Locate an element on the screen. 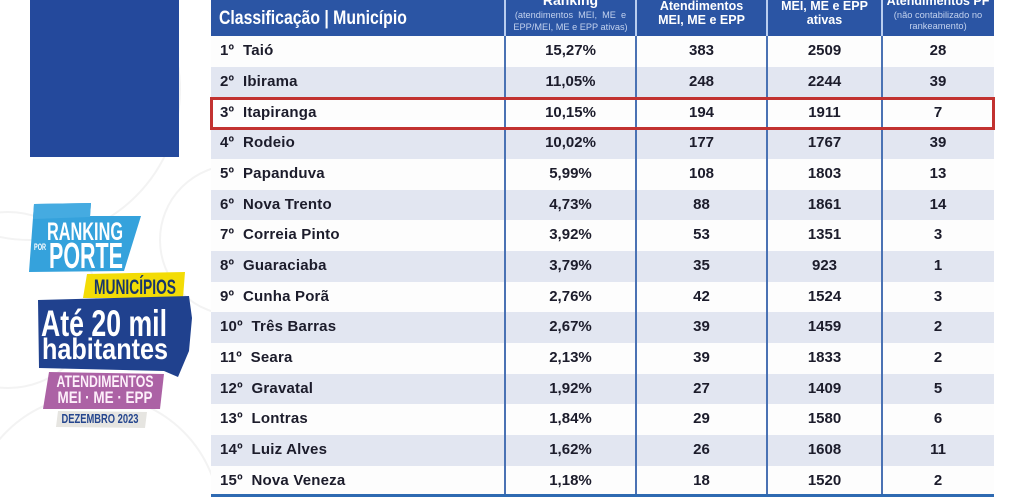  svg-text: habitantes is located at coordinates (105, 349).